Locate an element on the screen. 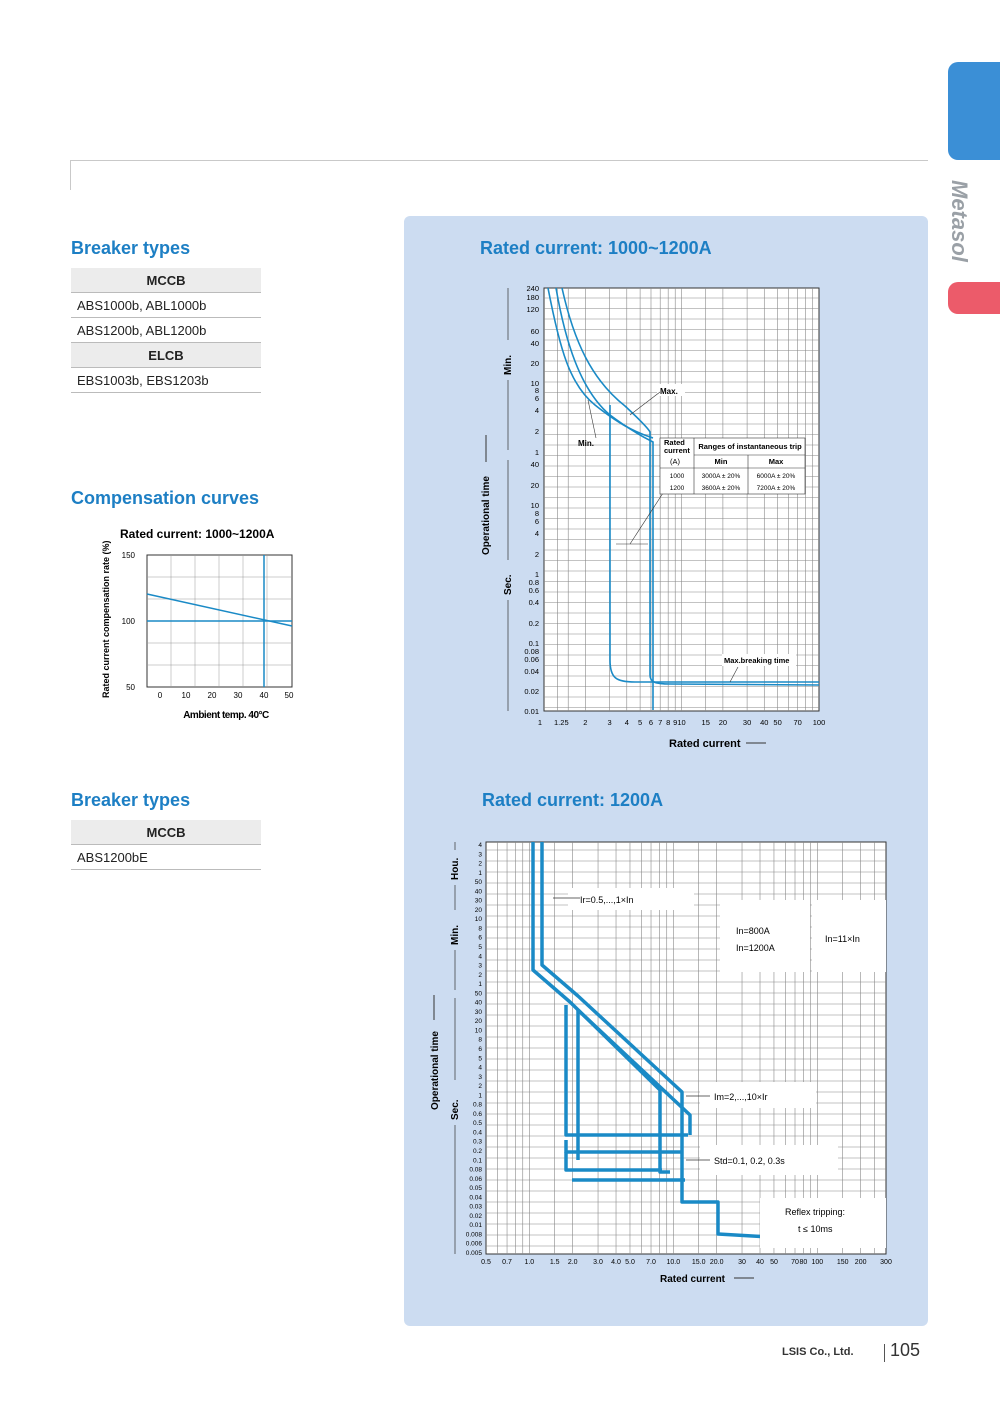 The width and height of the screenshot is (1000, 1414). x-tick: 7 is located at coordinates (660, 722).